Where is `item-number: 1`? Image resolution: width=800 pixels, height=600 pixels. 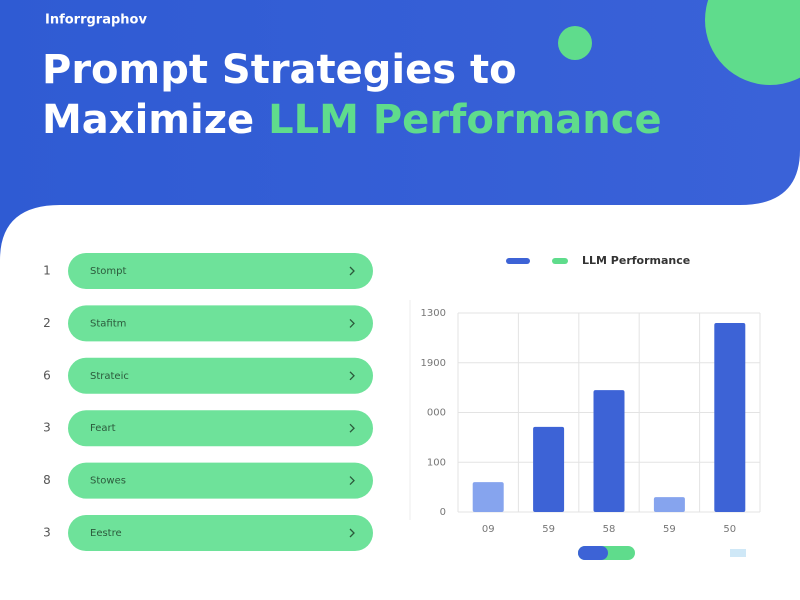
item-number: 1 is located at coordinates (47, 271).